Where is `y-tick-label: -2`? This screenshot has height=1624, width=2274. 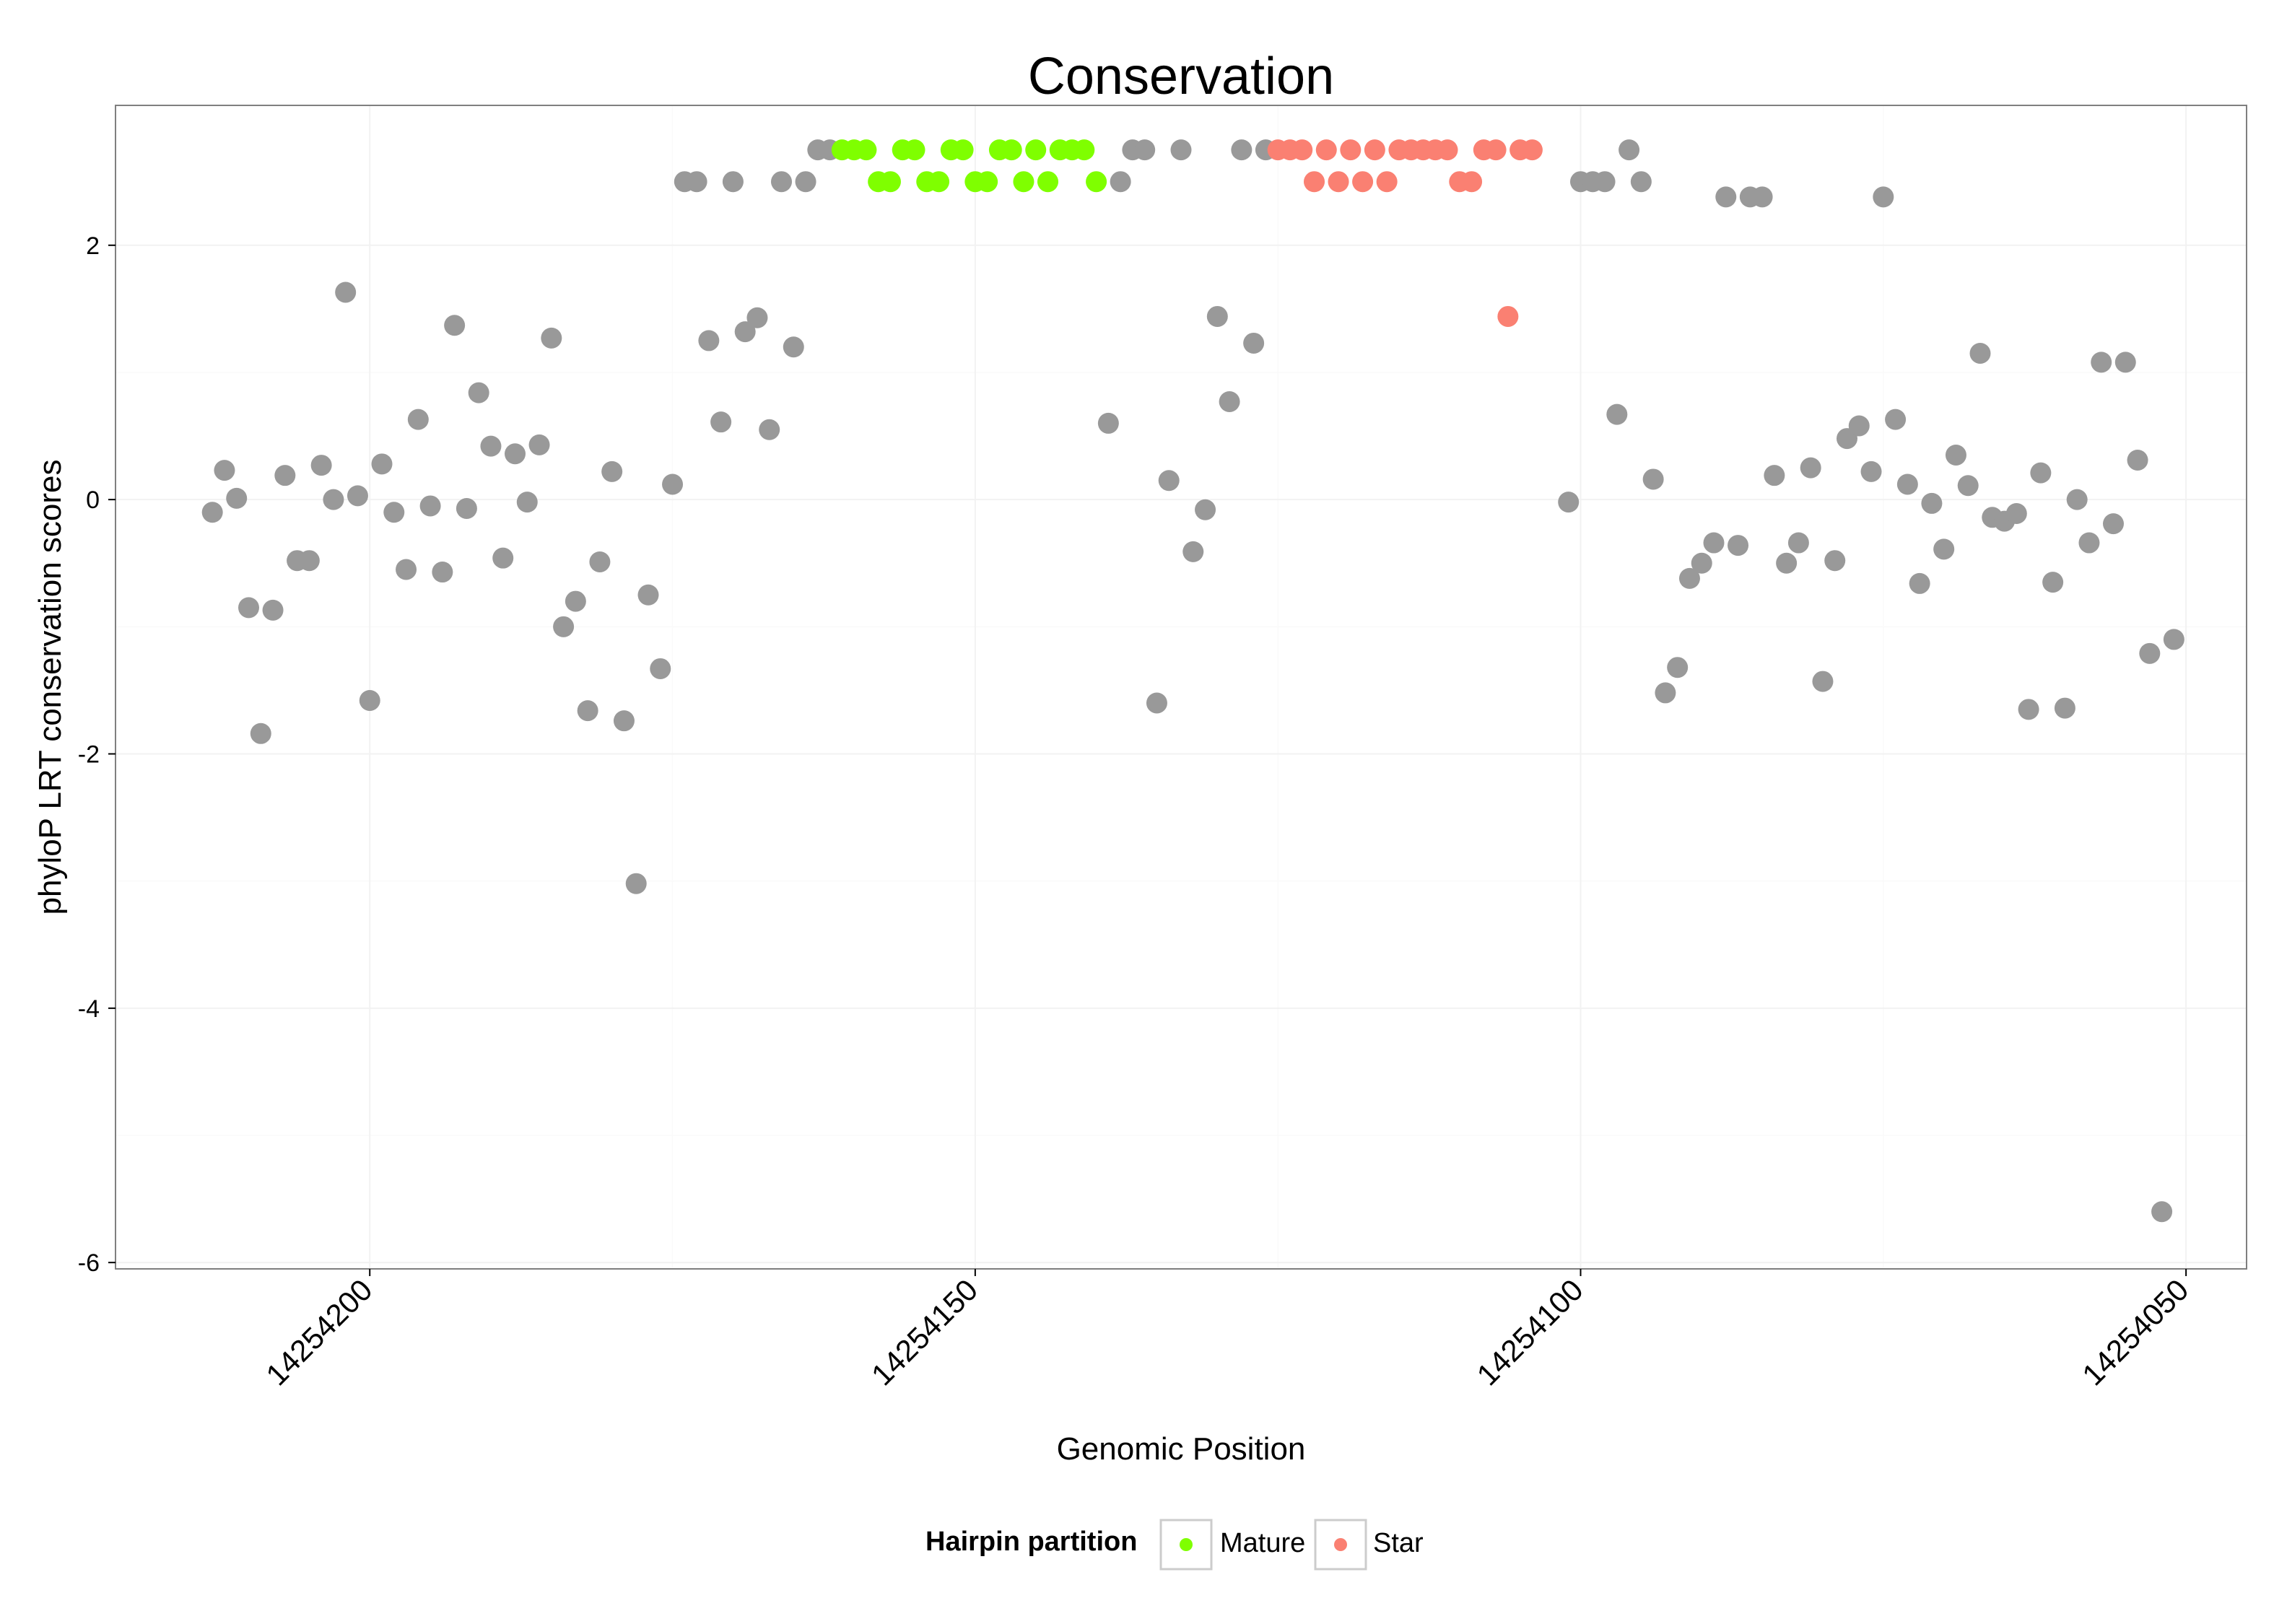 y-tick-label: -2 is located at coordinates (89, 754).